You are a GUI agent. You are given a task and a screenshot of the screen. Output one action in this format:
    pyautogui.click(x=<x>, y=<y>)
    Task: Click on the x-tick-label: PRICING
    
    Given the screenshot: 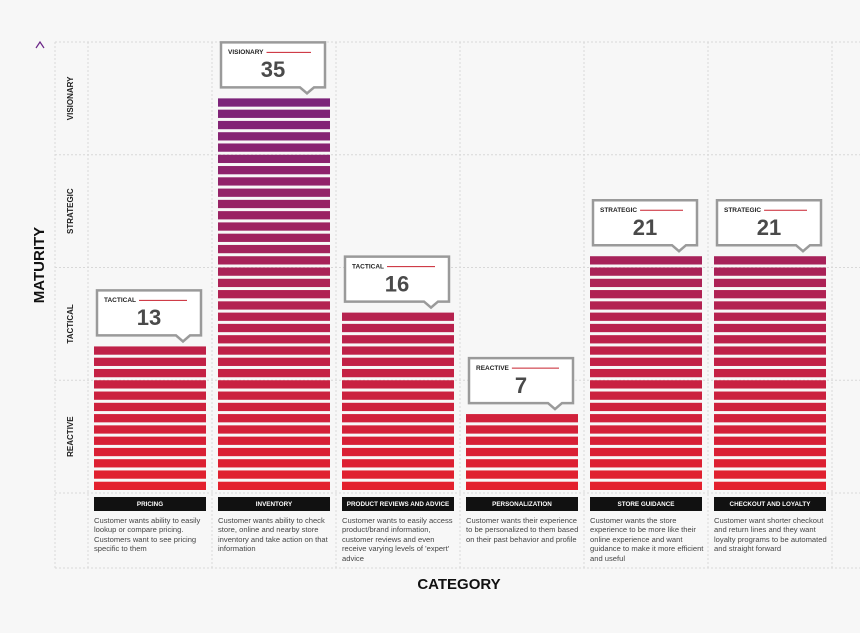 What is the action you would take?
    pyautogui.click(x=150, y=504)
    